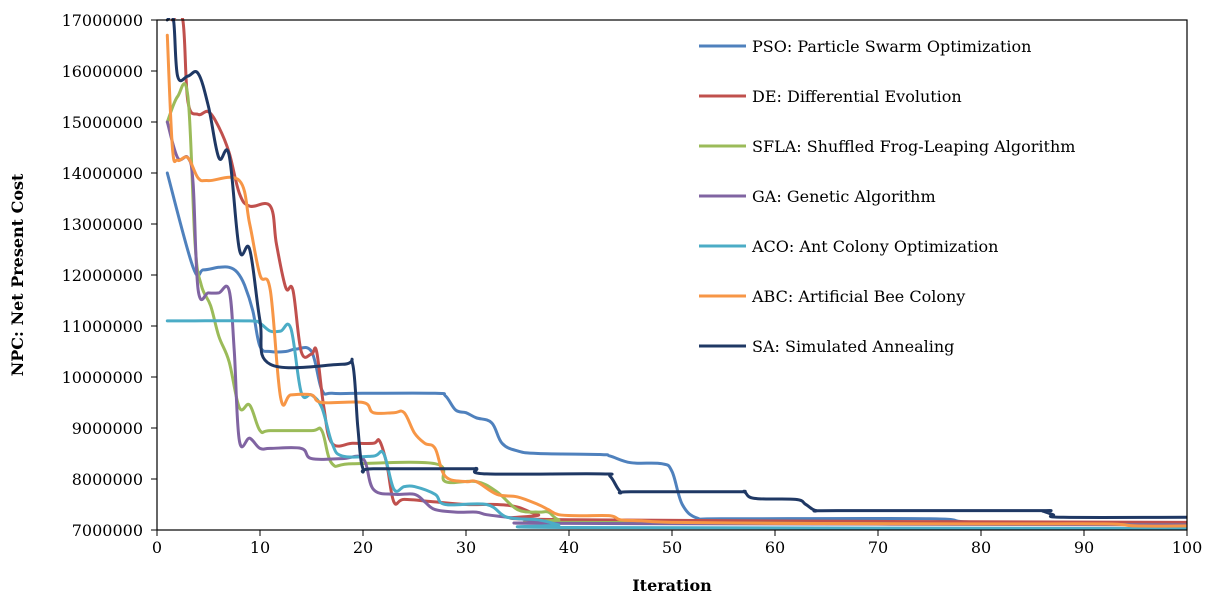 The width and height of the screenshot is (1207, 597). Describe the element at coordinates (363, 547) in the screenshot. I see `x-tick-label: 20` at that location.